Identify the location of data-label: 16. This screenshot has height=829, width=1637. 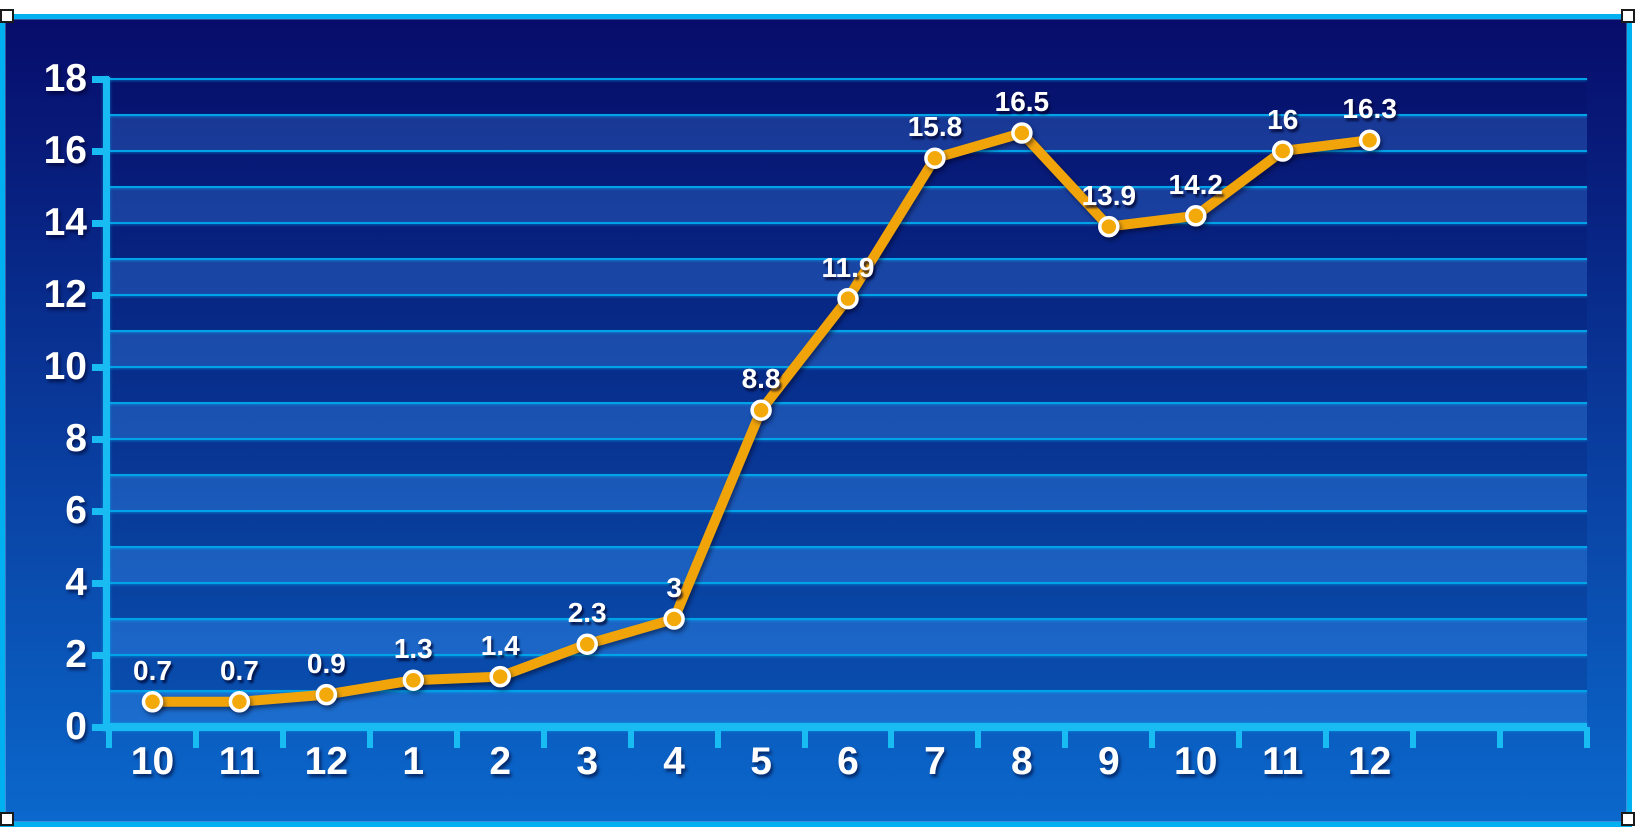
(1283, 119).